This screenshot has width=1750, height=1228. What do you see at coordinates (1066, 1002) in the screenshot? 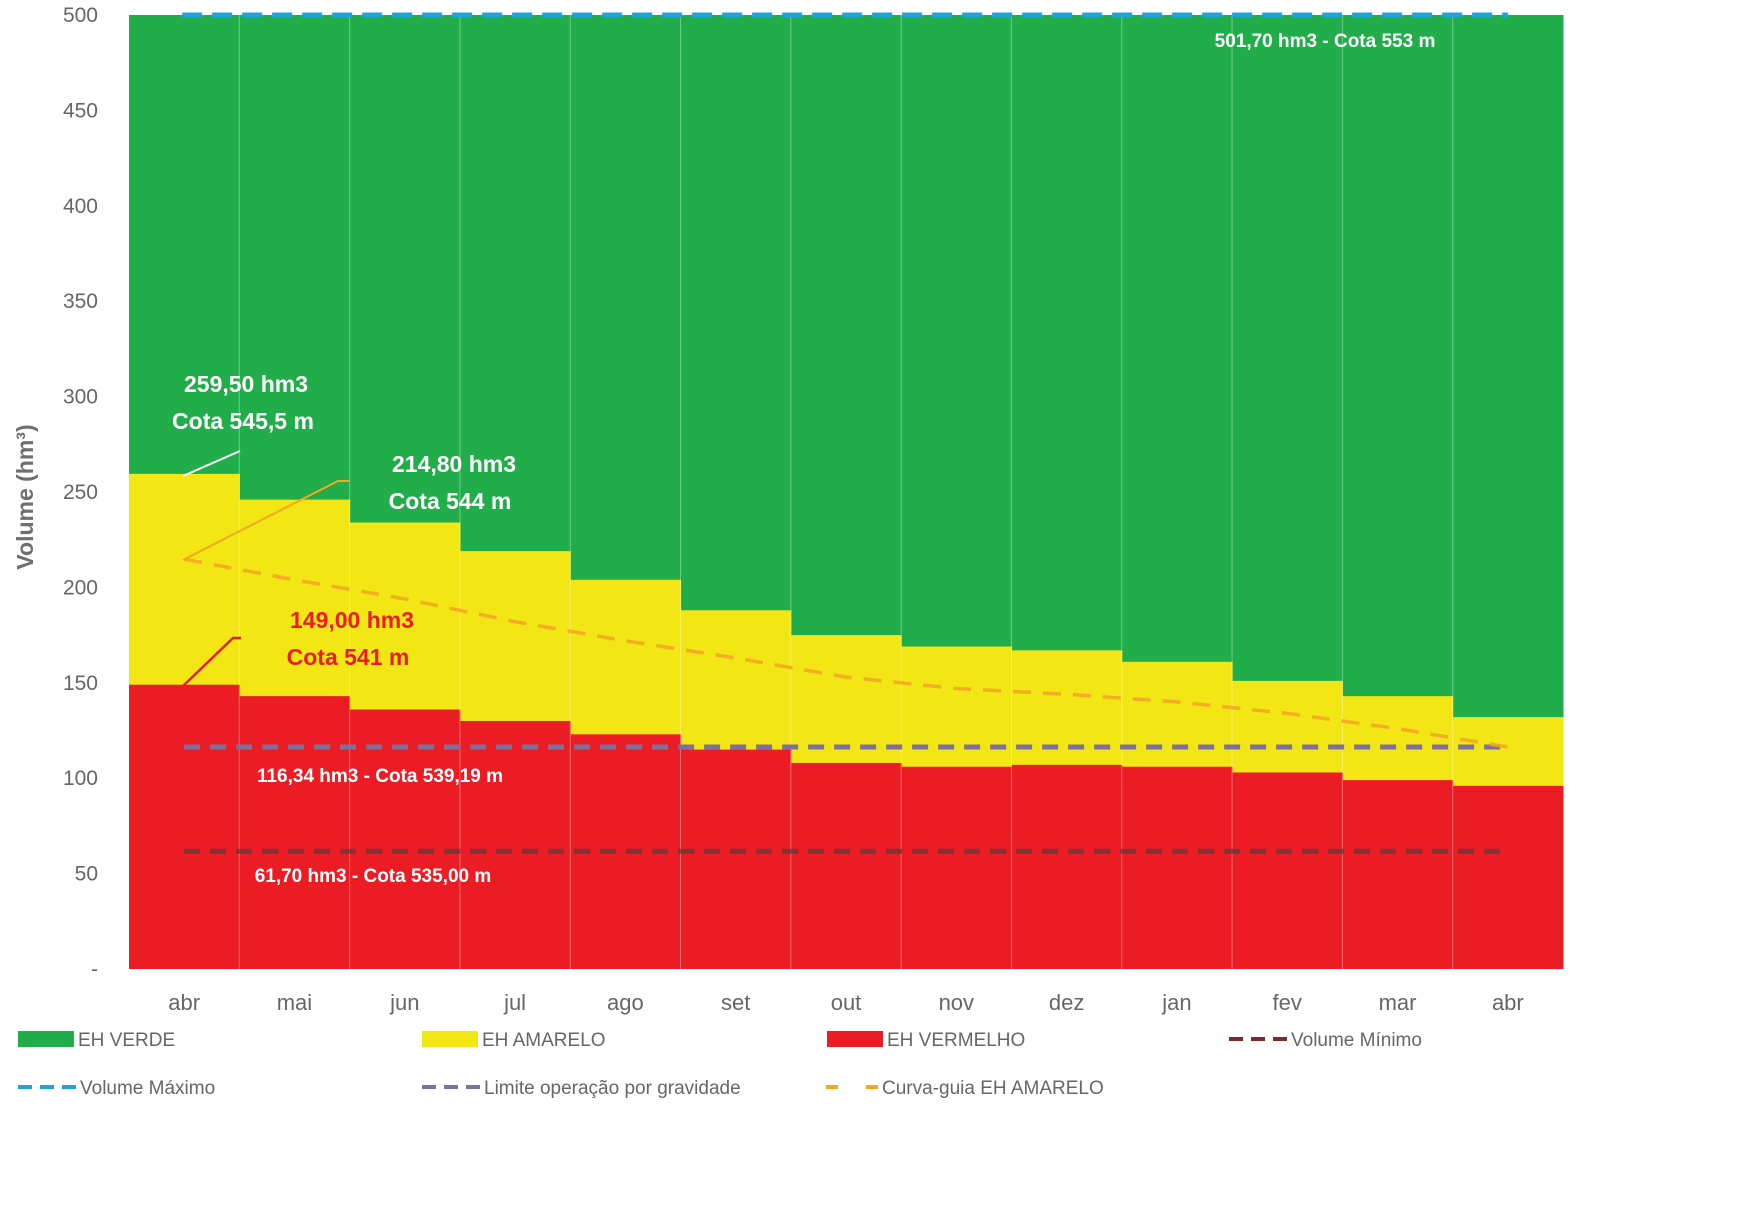
I see `x-tick-label: dez` at bounding box center [1066, 1002].